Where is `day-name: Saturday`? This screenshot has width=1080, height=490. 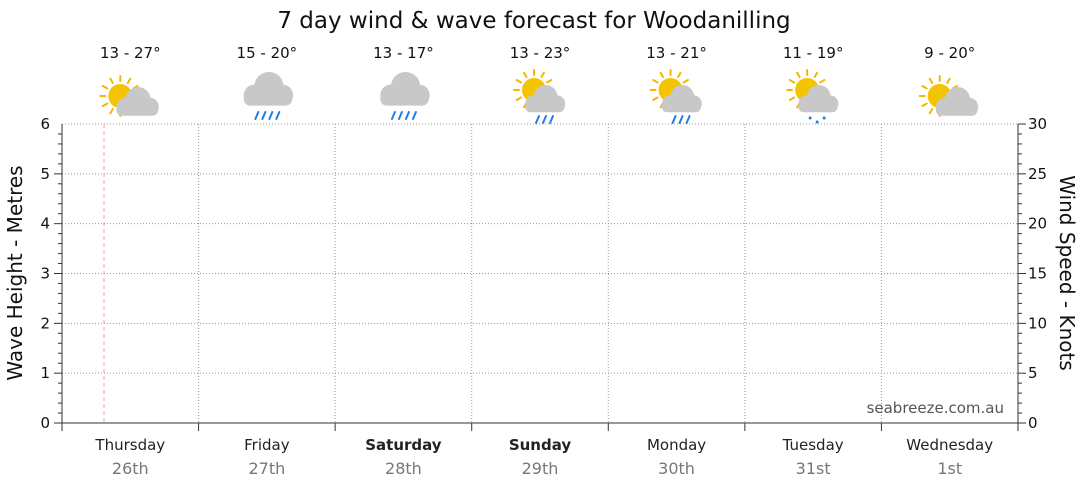
day-name: Saturday is located at coordinates (403, 445).